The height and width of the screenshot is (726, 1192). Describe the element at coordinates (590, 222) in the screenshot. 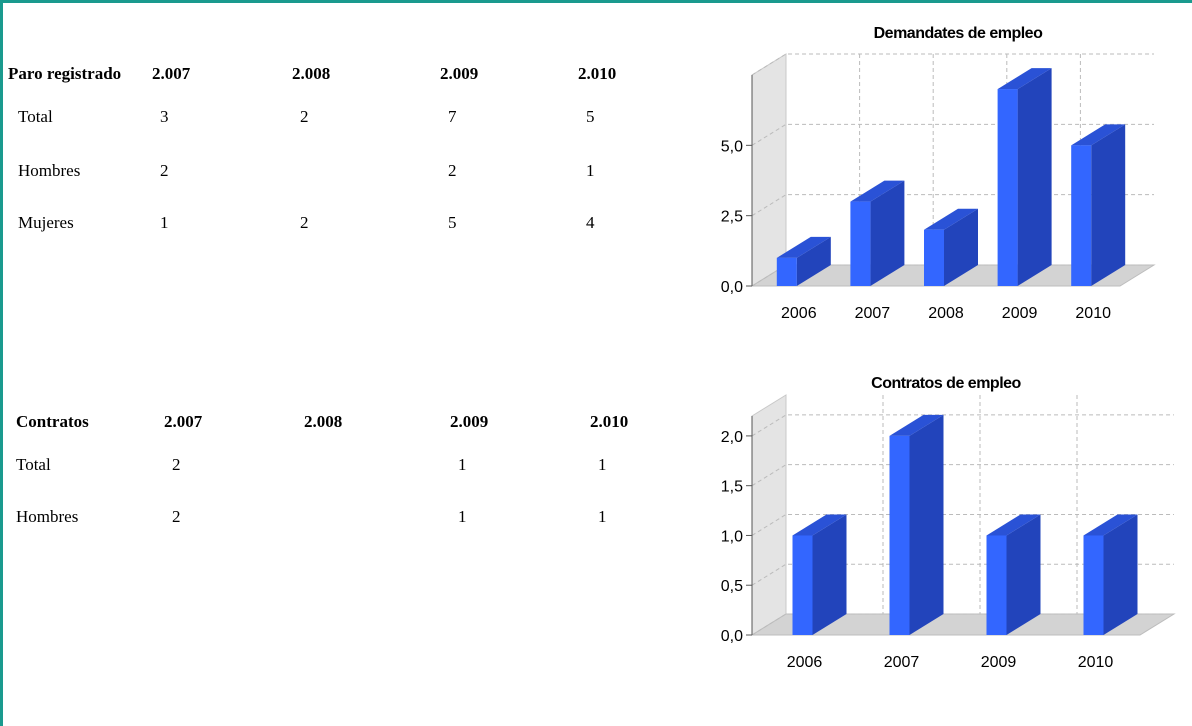

I see `table-cell: 4` at that location.